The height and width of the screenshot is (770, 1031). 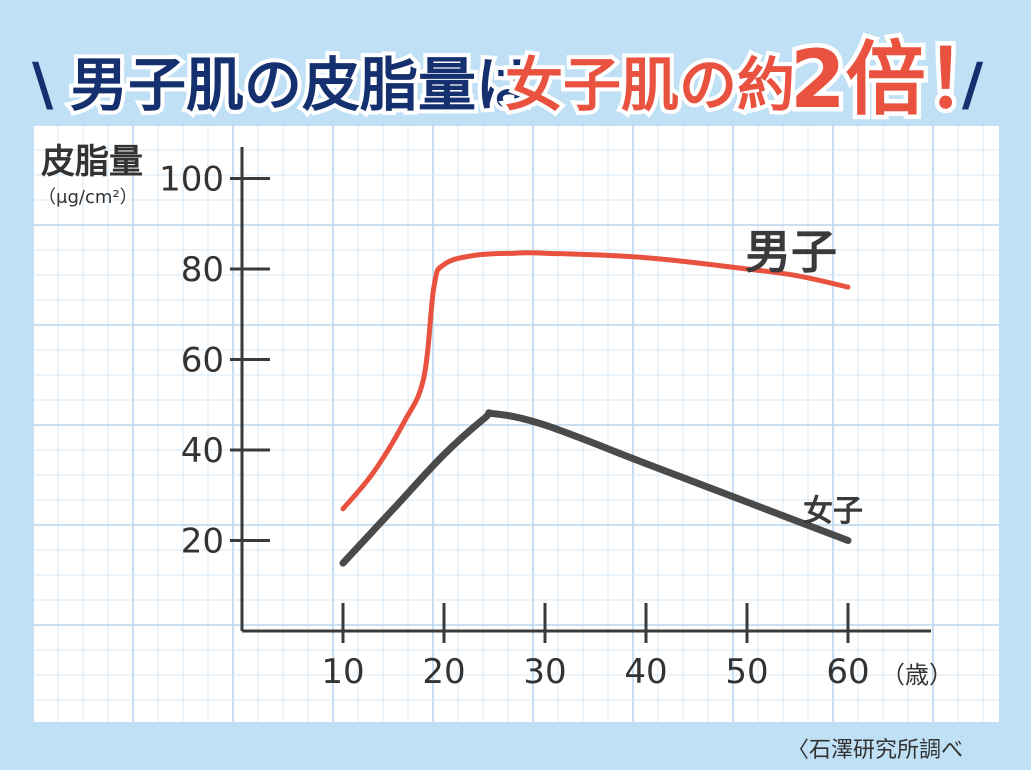 I want to click on headline-part2: 女子肌の約, so click(x=650, y=85).